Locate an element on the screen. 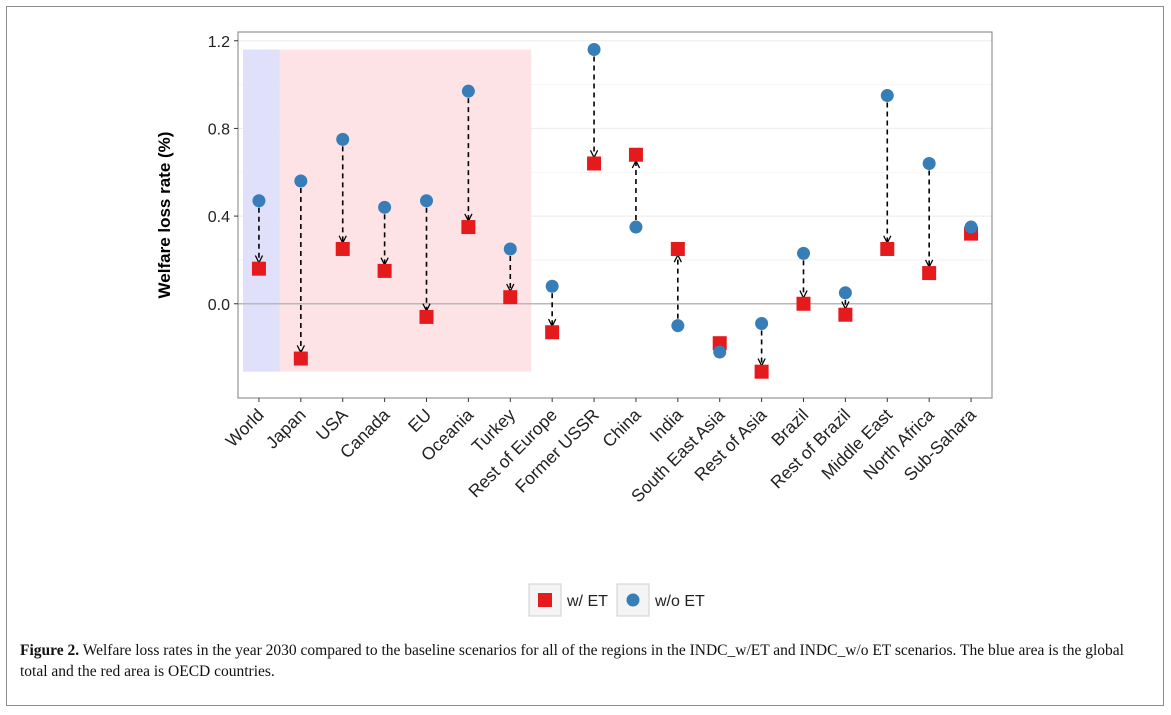 This screenshot has width=1171, height=715. legend-symbol-wo-et is located at coordinates (633, 600).